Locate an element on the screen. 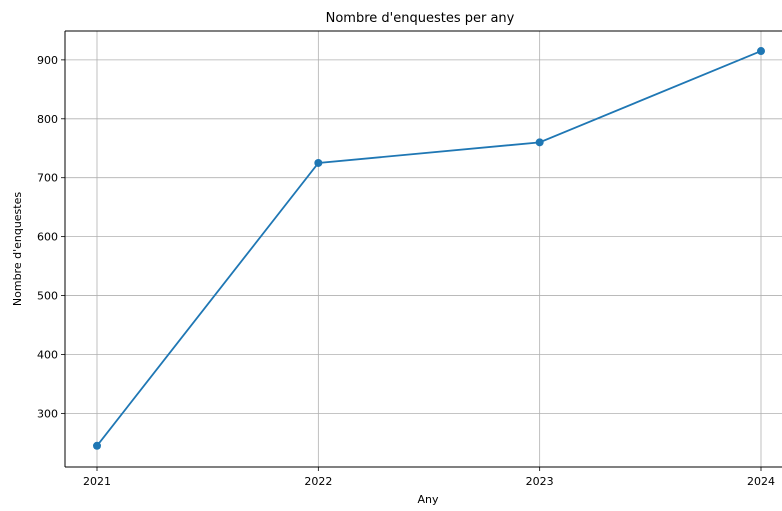 This screenshot has width=782, height=511. y-tick-label: 500 is located at coordinates (47, 296).